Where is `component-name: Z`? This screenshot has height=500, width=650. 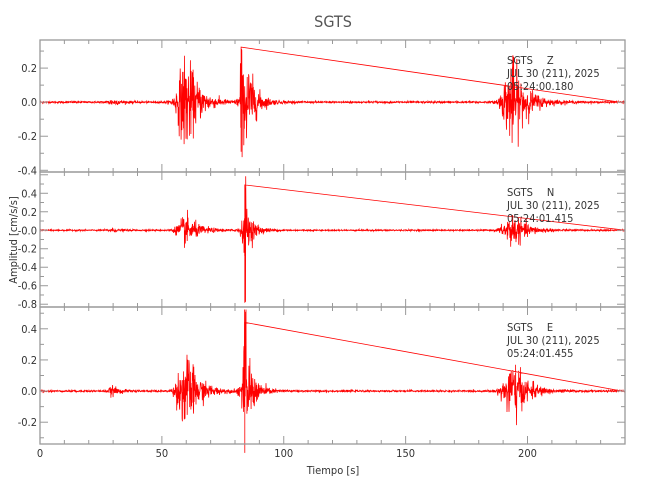
component-name: Z is located at coordinates (550, 60).